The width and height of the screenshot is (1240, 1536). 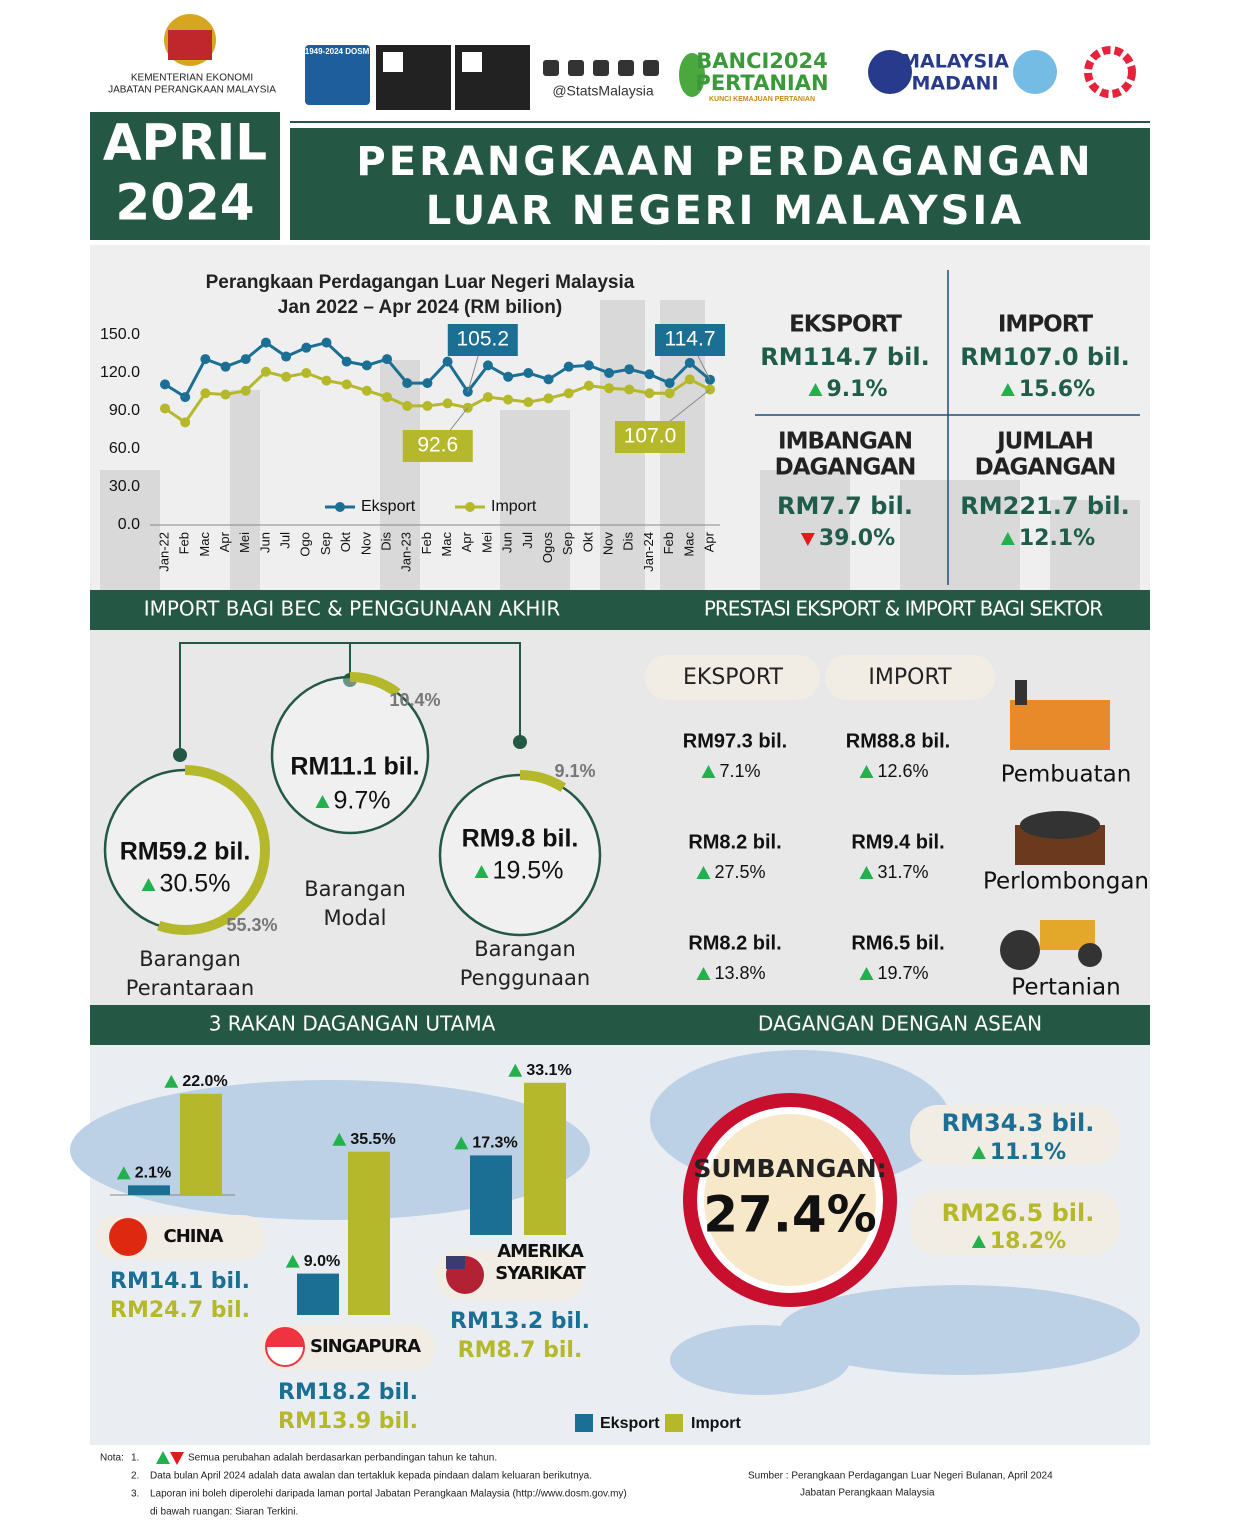 I want to click on summary-growth: 39.0%, so click(x=857, y=538).